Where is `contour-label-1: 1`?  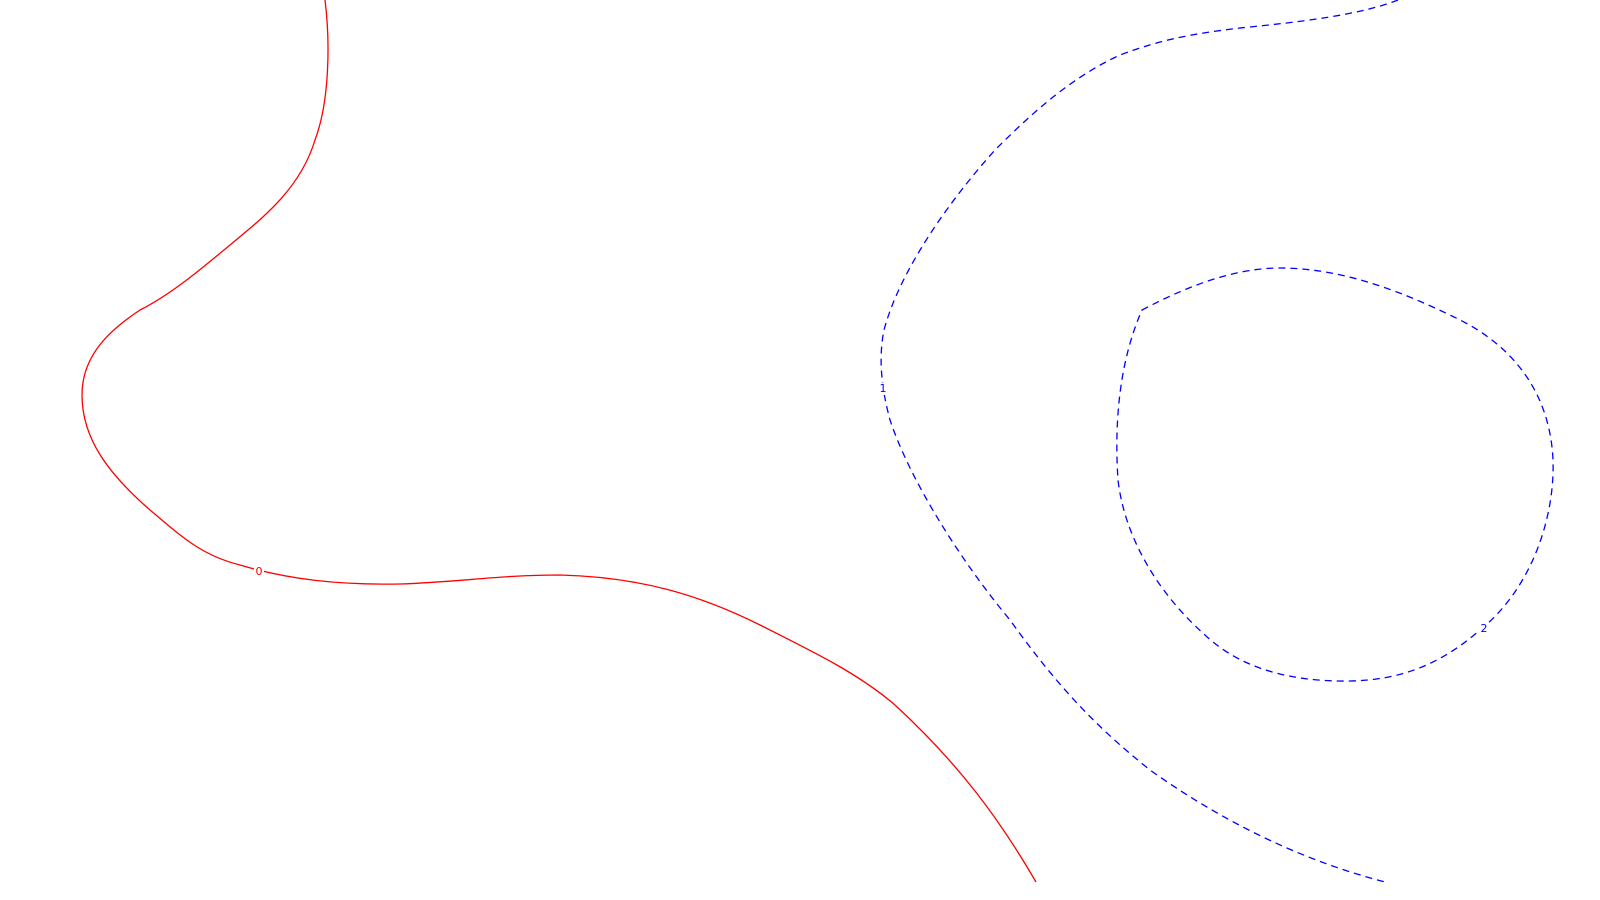 contour-label-1: 1 is located at coordinates (883, 388).